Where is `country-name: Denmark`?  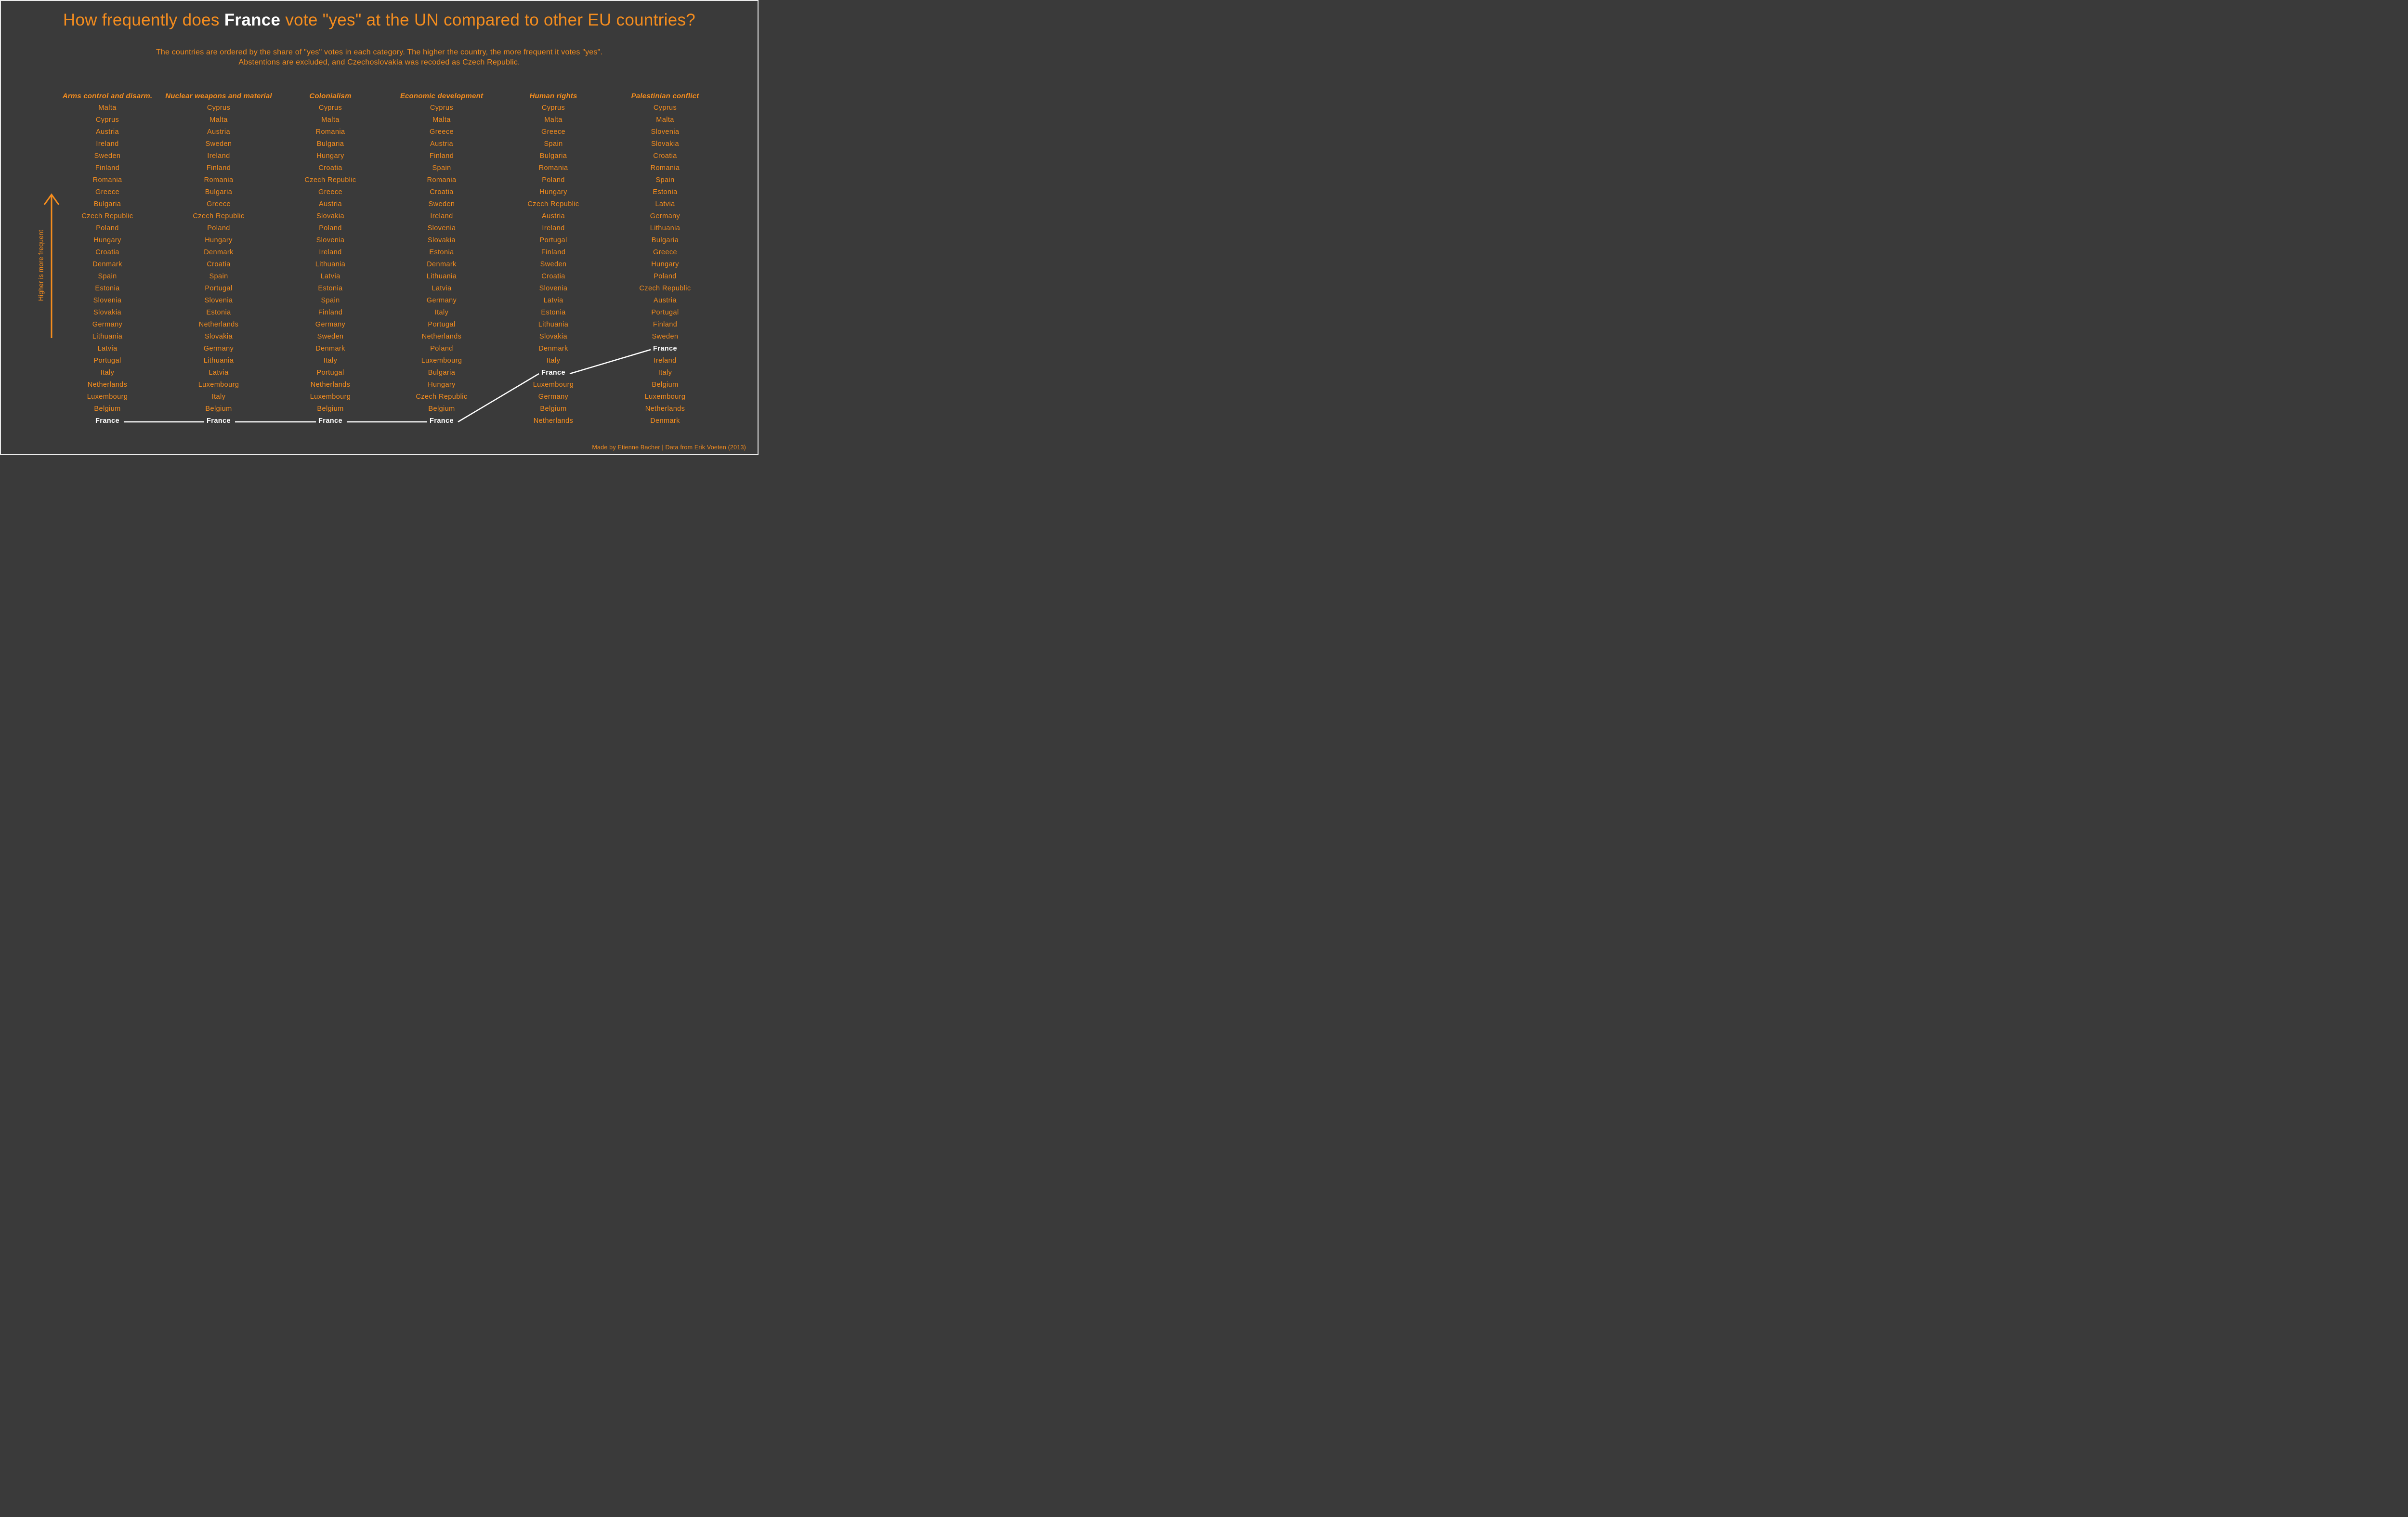
country-name: Denmark is located at coordinates (219, 252).